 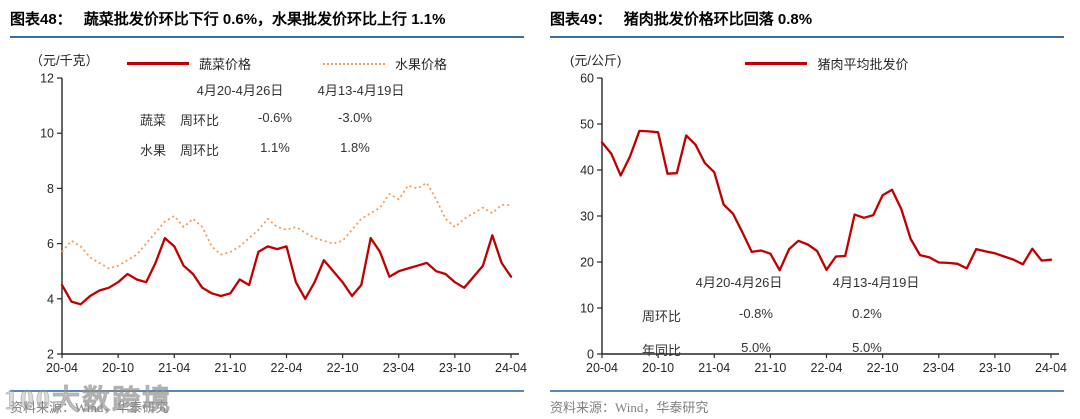 I want to click on svg-text: 6, so click(x=50, y=244).